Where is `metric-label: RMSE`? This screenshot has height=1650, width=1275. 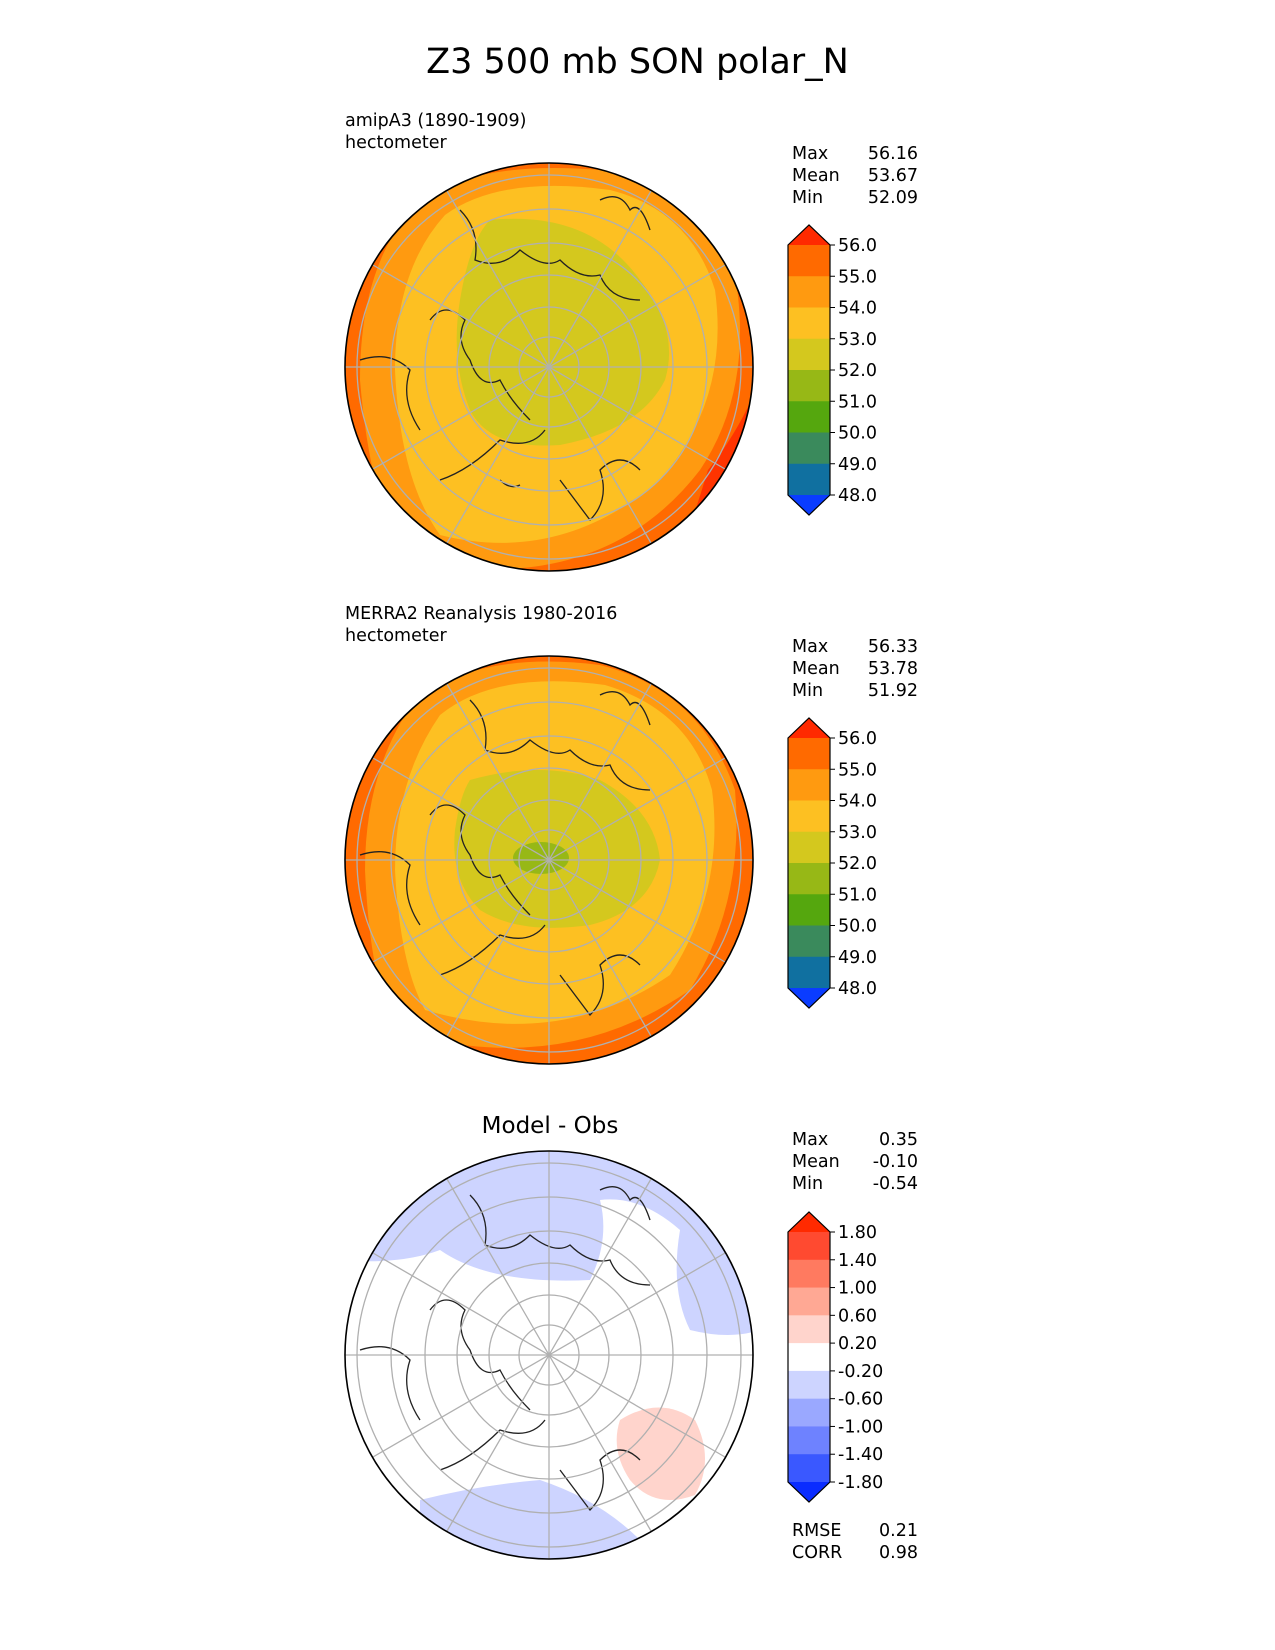
metric-label: RMSE is located at coordinates (817, 1531).